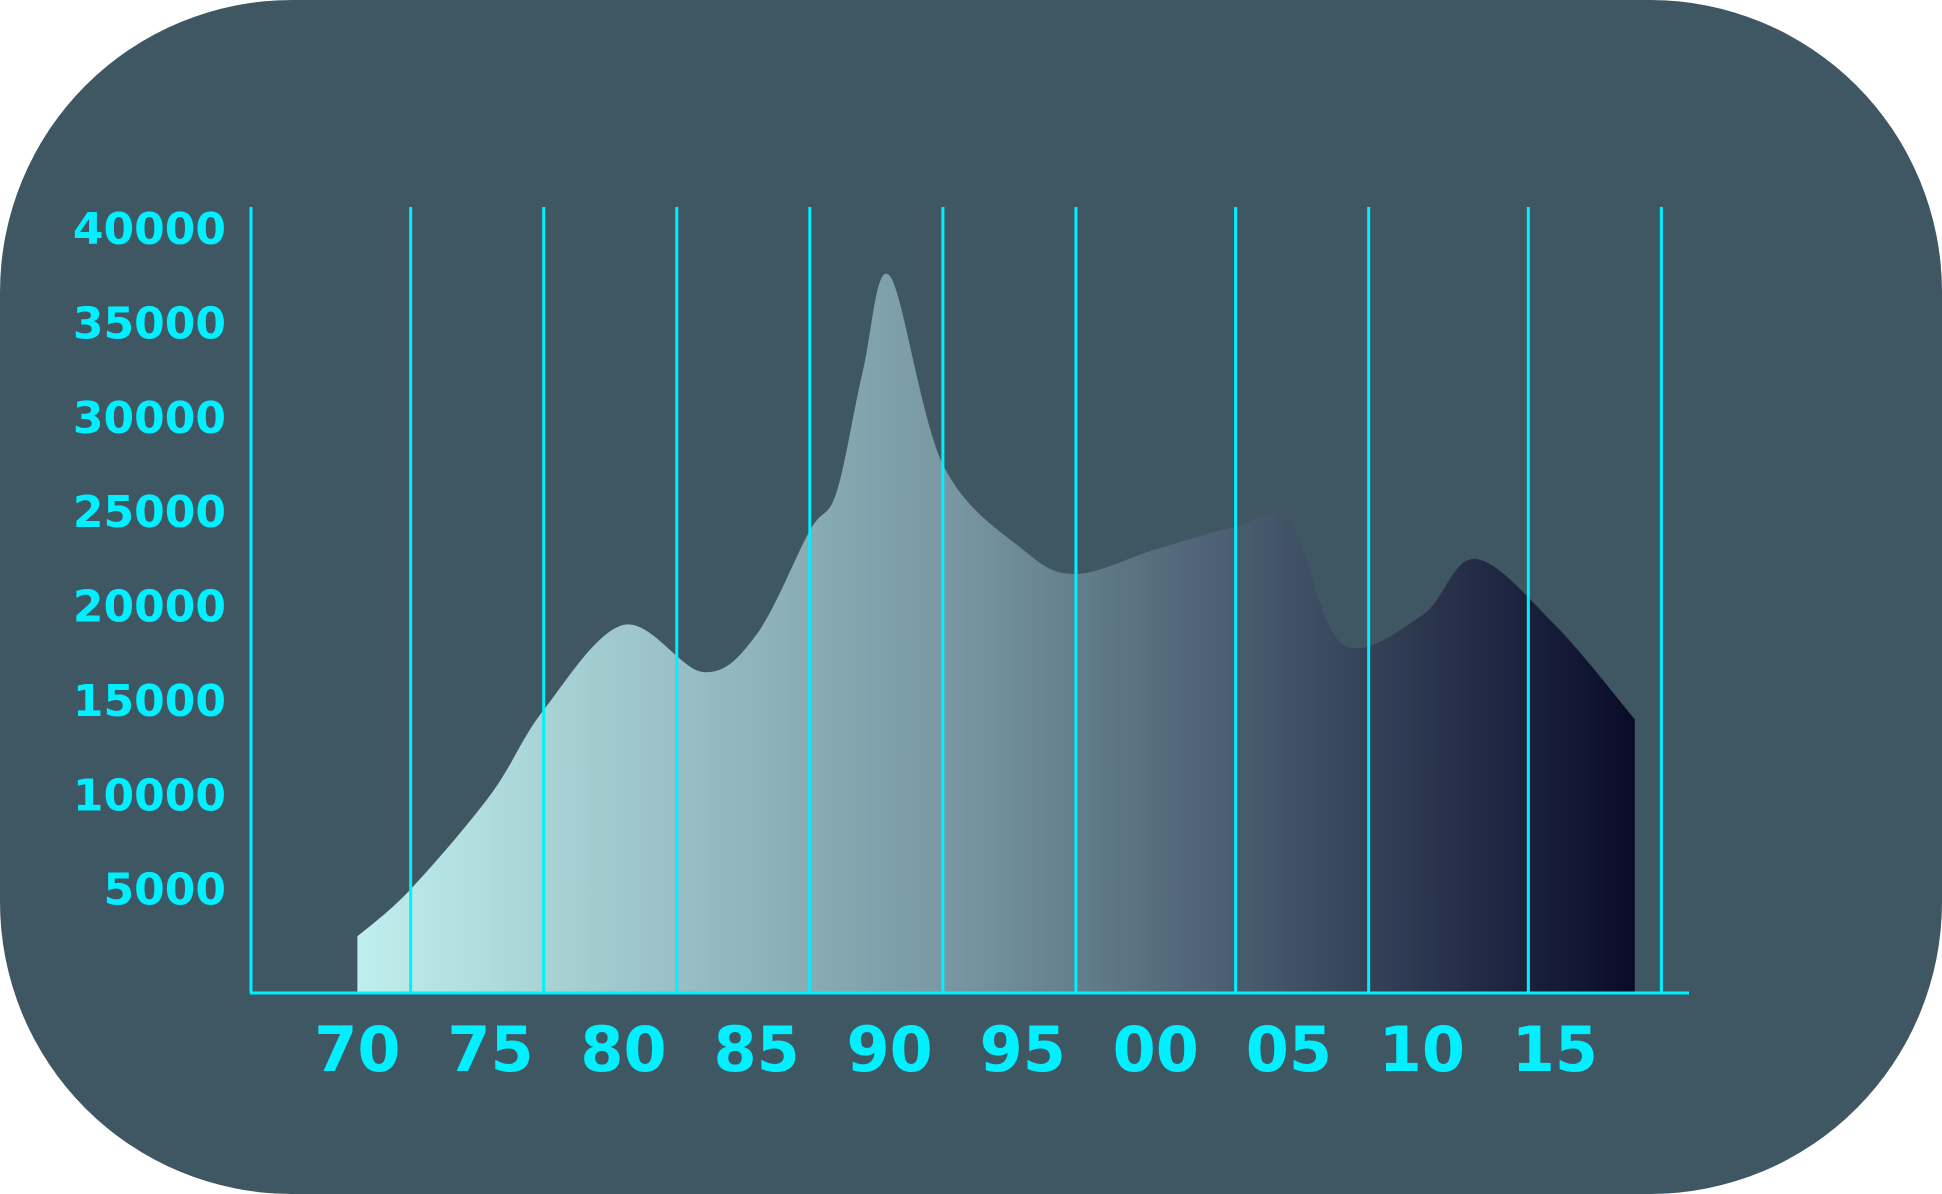 Image resolution: width=1942 pixels, height=1194 pixels. What do you see at coordinates (149, 795) in the screenshot?
I see `y-tick-label: 10000` at bounding box center [149, 795].